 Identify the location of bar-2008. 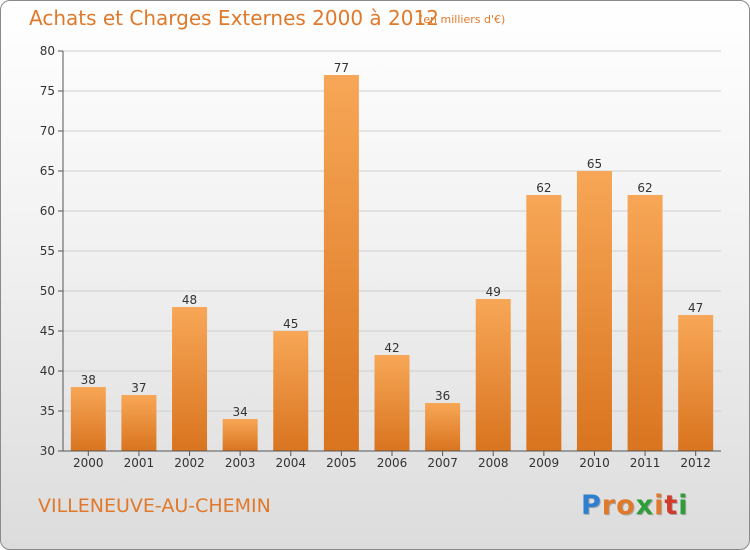
(493, 375).